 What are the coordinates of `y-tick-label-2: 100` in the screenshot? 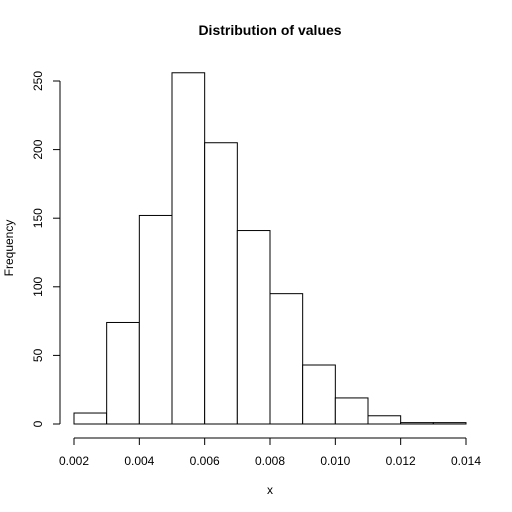 It's located at (38, 286).